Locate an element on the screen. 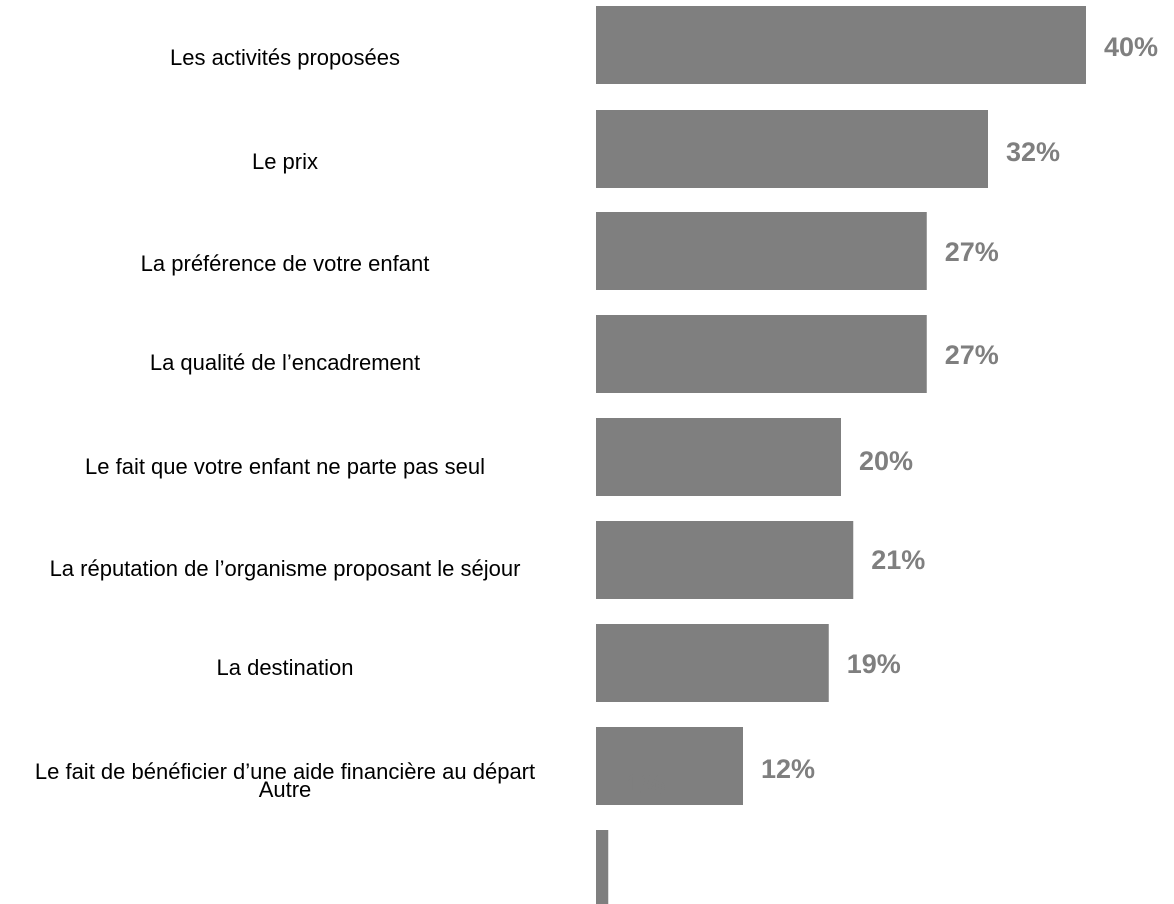  category-label: Autre is located at coordinates (285, 789).